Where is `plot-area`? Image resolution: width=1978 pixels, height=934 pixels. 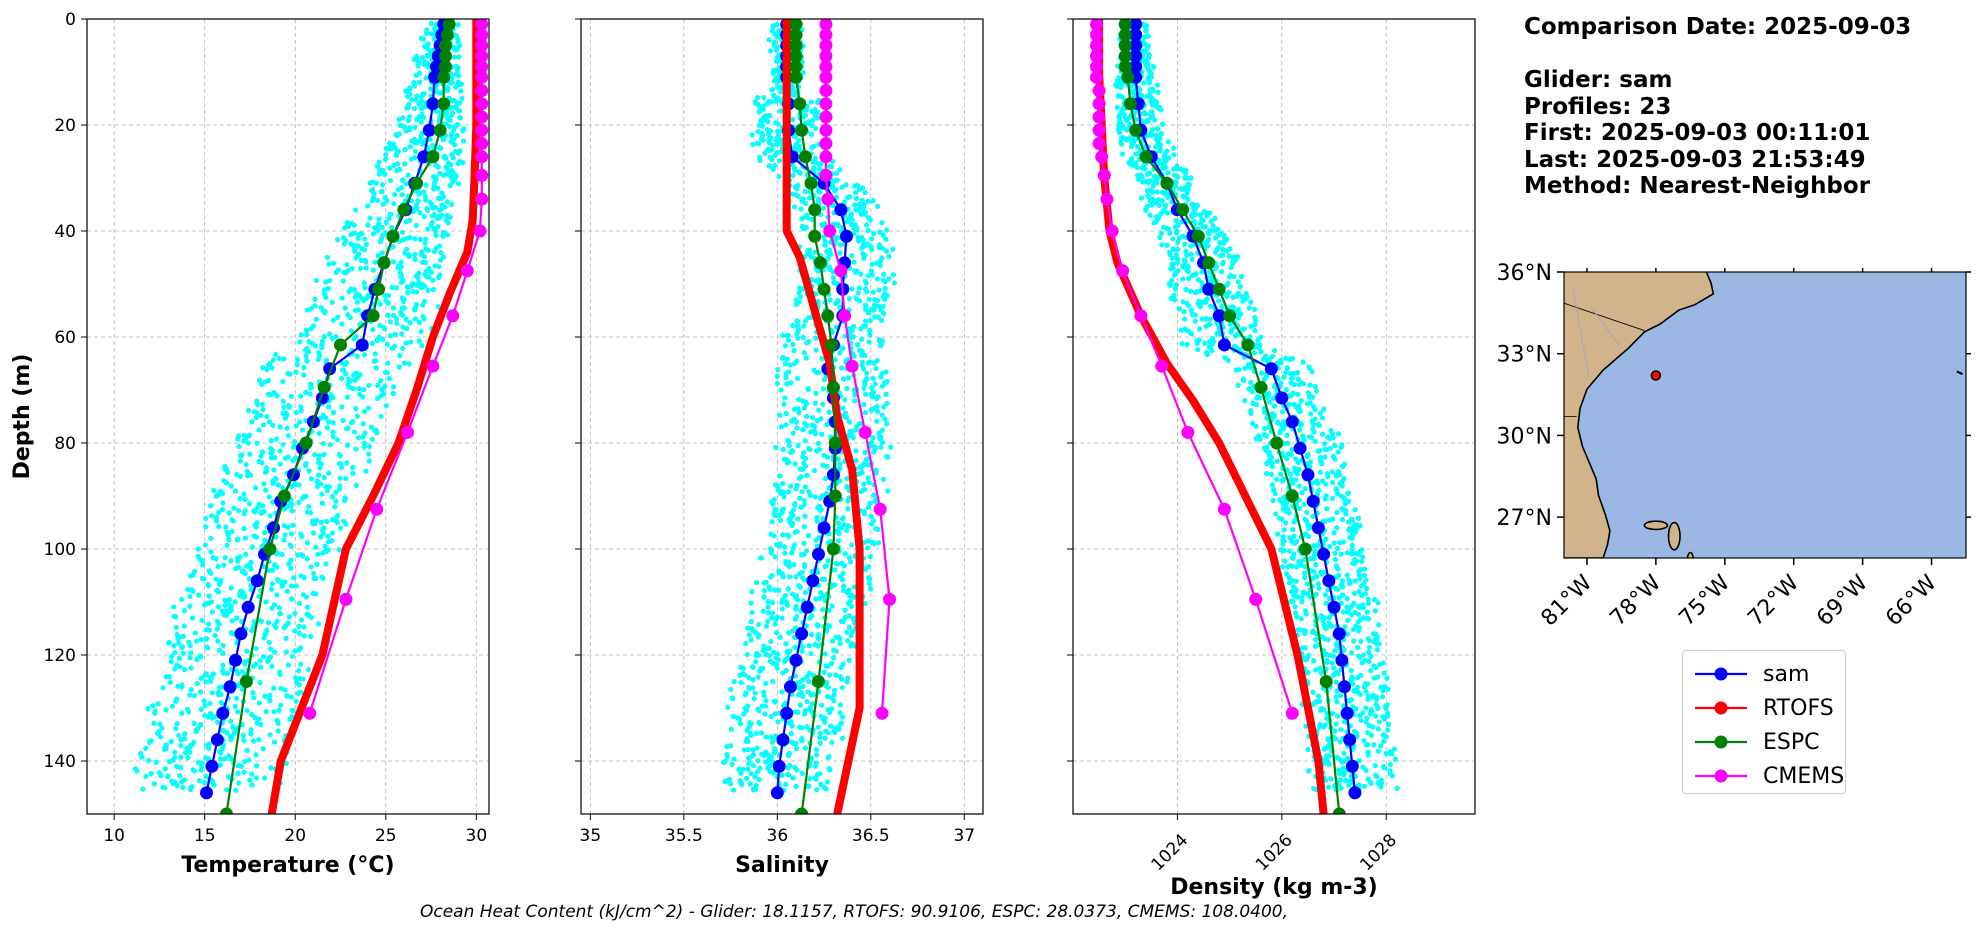 plot-area is located at coordinates (808, 416).